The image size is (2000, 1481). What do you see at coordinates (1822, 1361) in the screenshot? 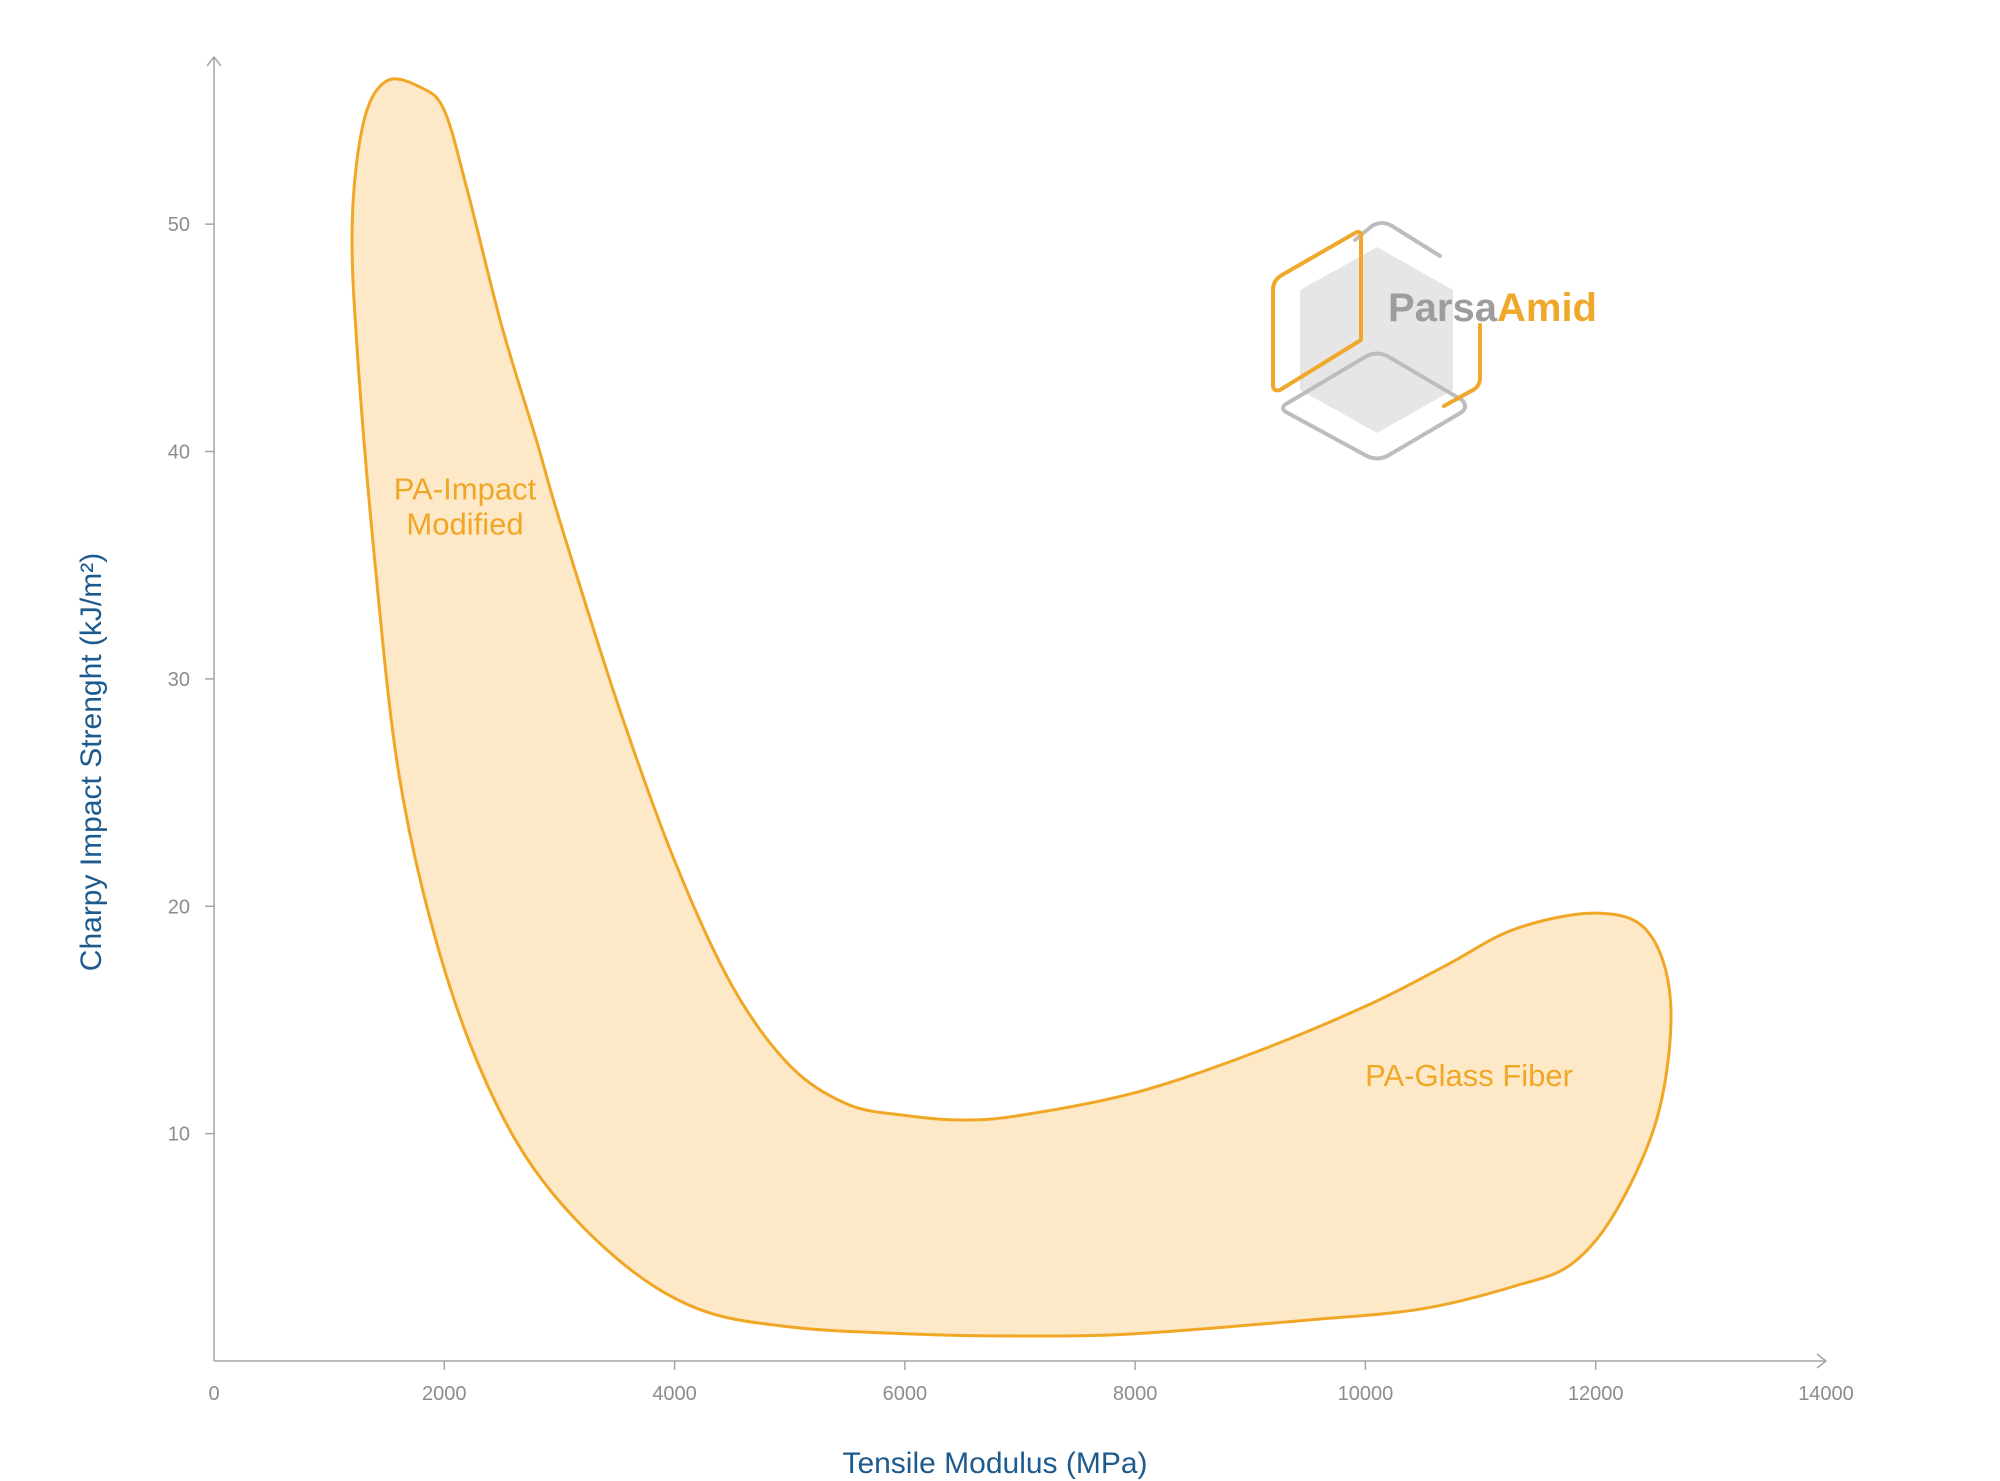
I see `x-axis-arrow` at bounding box center [1822, 1361].